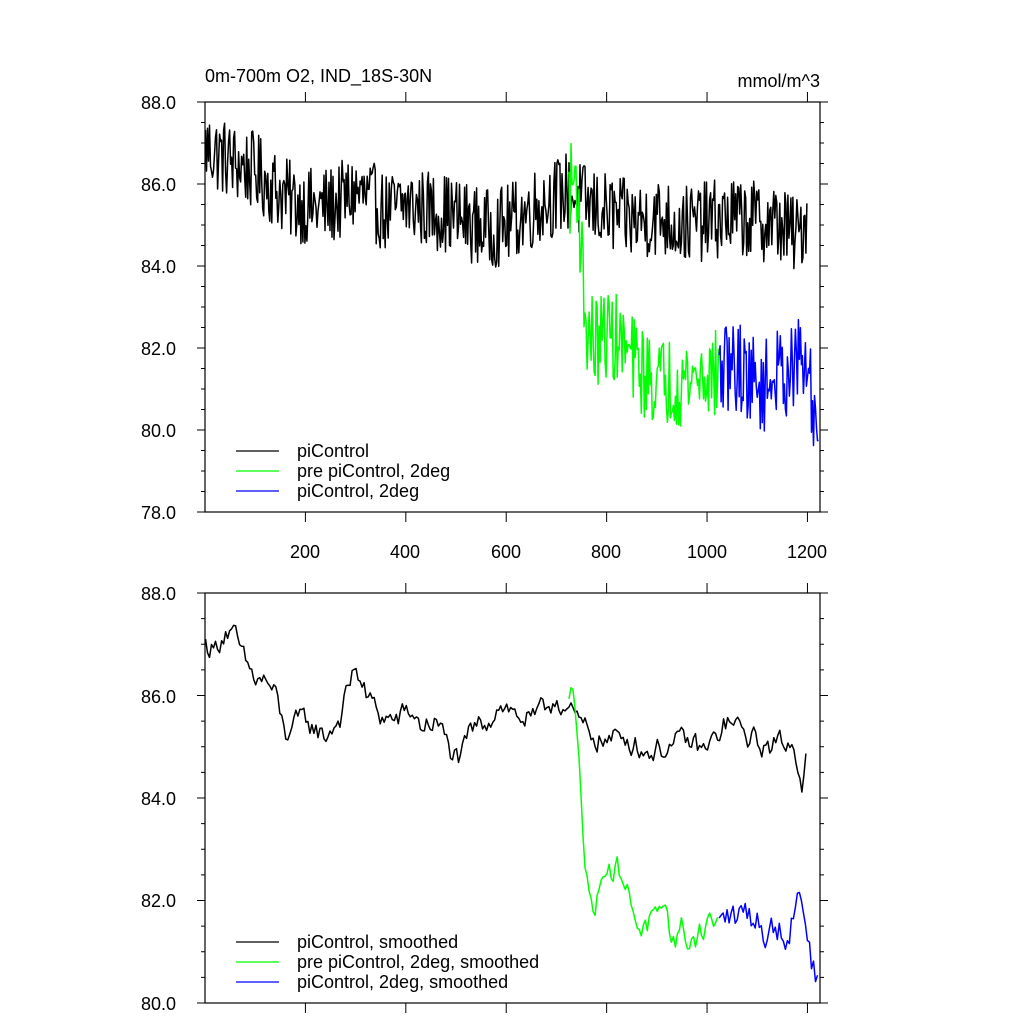 The width and height of the screenshot is (1024, 1024). I want to click on series-line-picontrol-2deg, so click(768, 382).